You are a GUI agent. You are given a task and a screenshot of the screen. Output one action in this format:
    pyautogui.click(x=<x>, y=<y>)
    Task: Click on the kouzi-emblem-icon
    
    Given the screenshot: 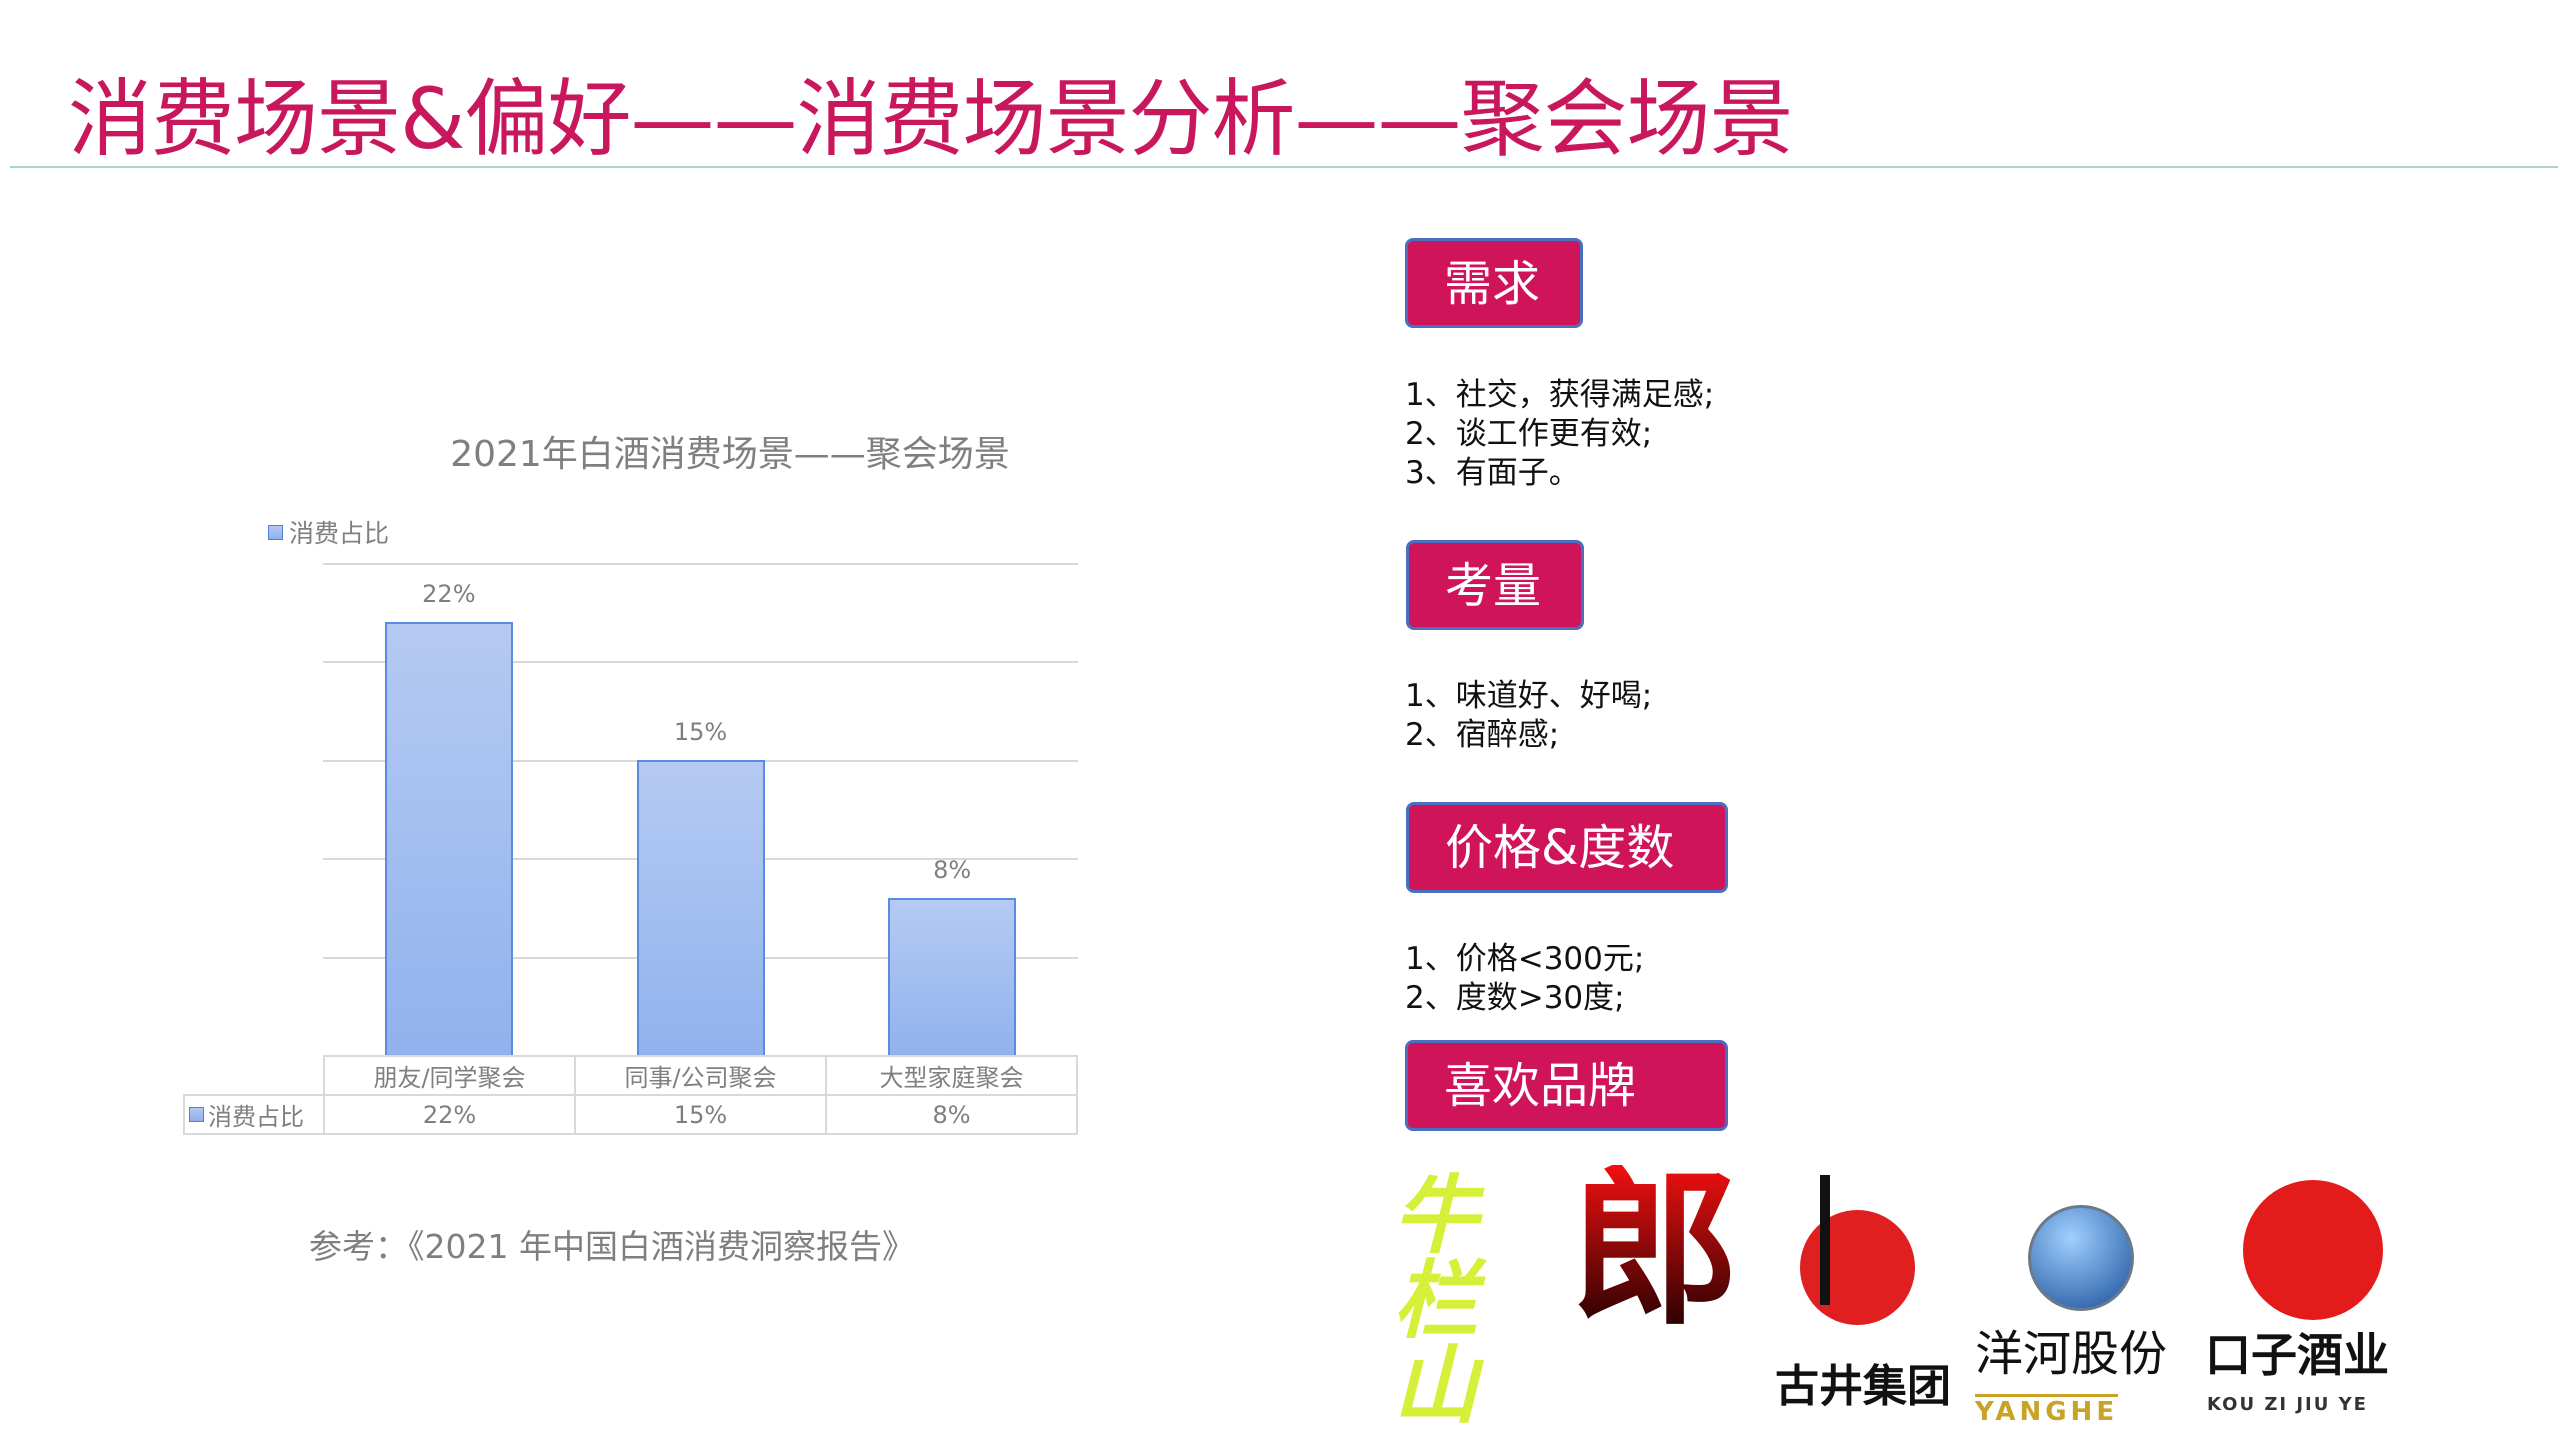 What is the action you would take?
    pyautogui.click(x=2313, y=1250)
    